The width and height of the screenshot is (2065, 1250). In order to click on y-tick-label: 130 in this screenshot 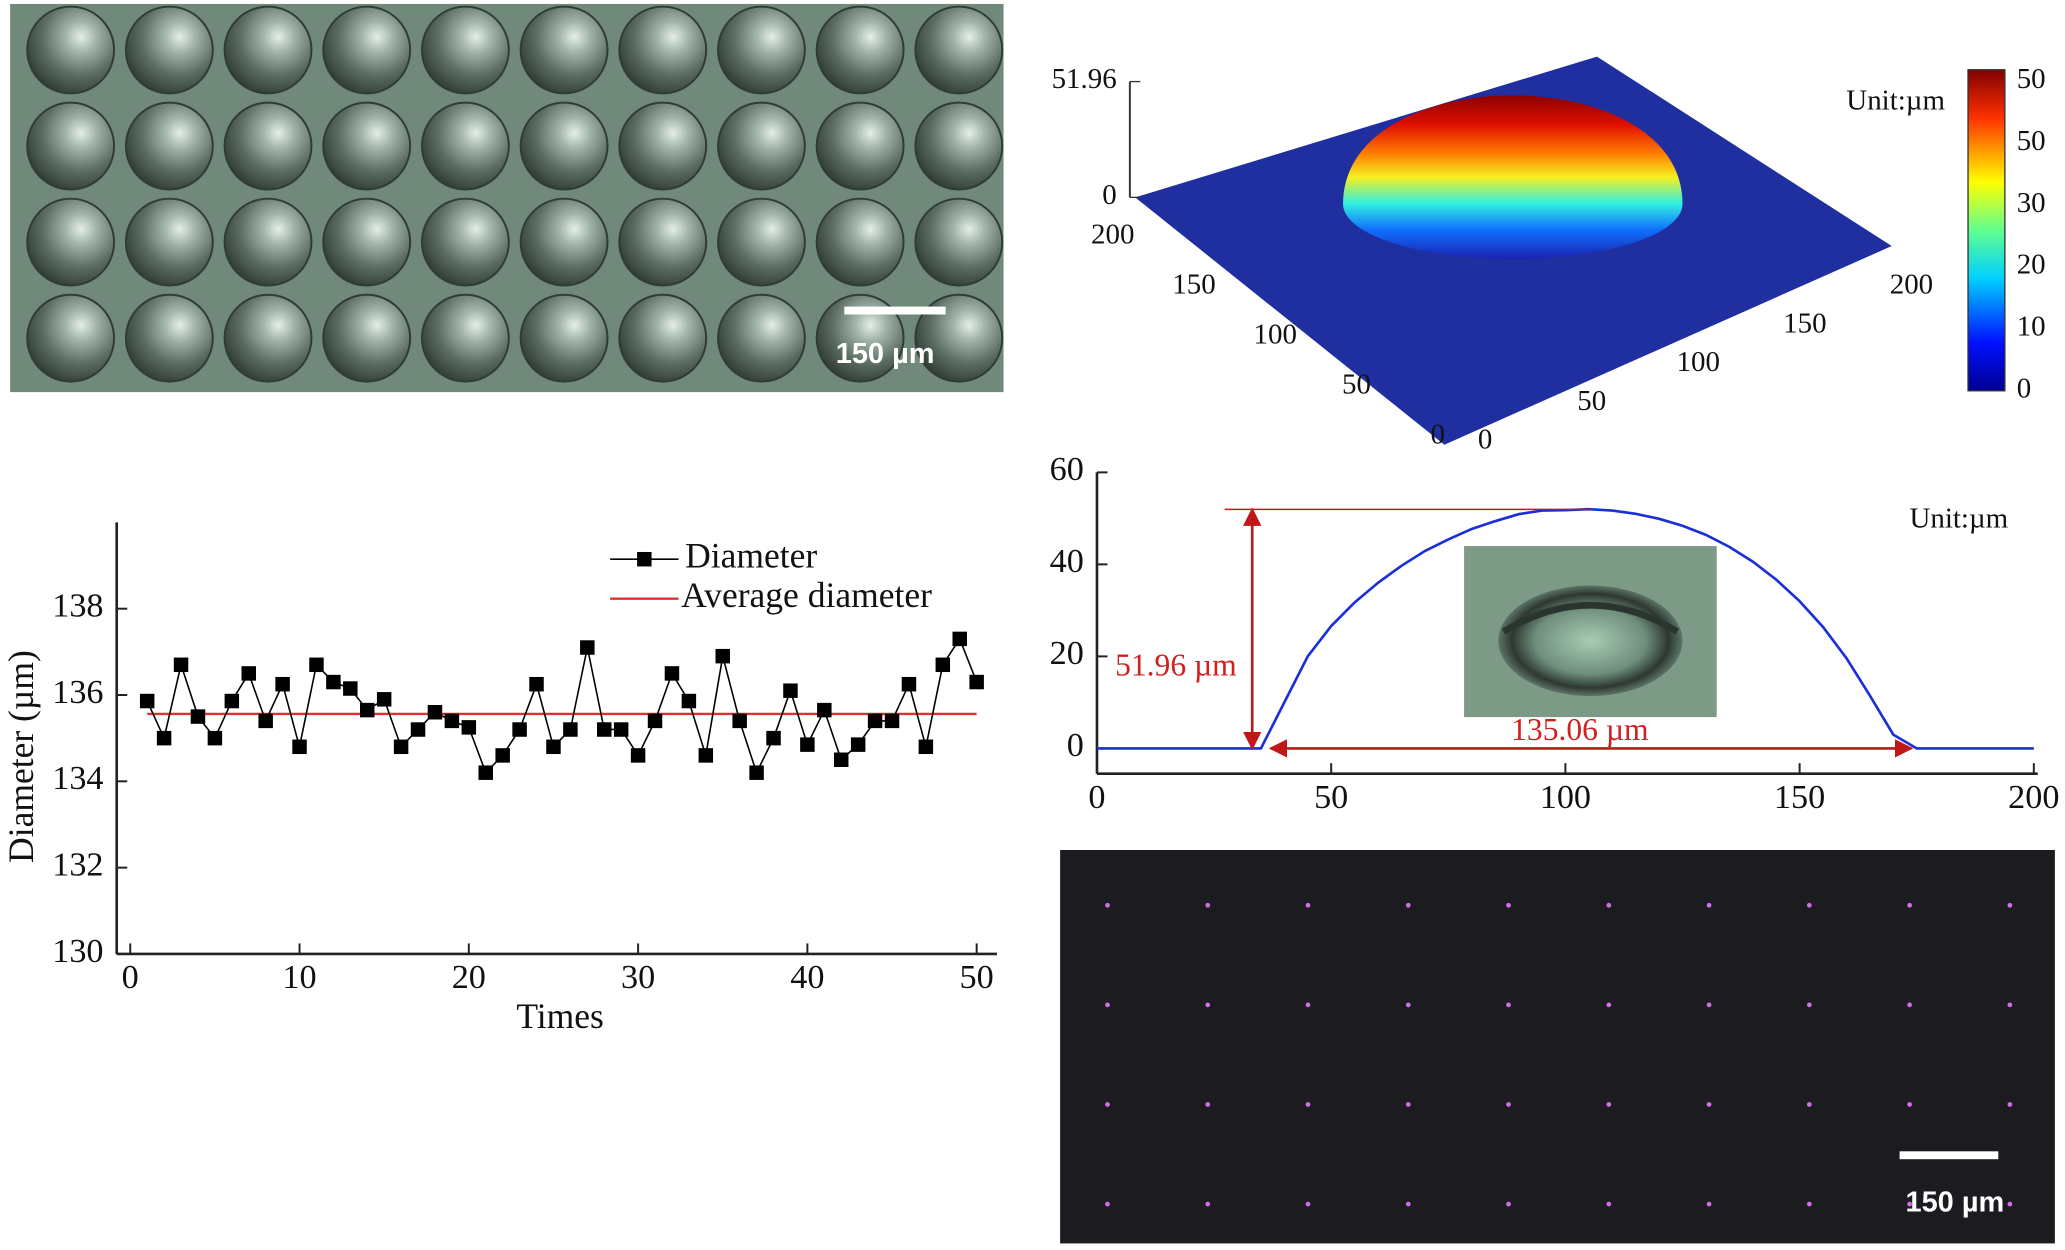, I will do `click(77, 951)`.